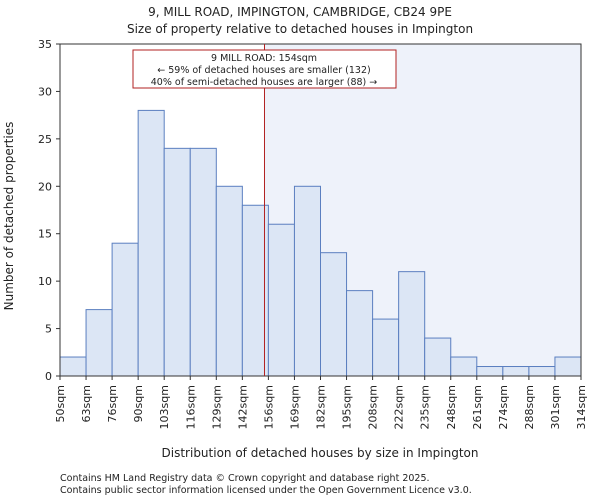 Image resolution: width=600 pixels, height=500 pixels. I want to click on x-tick-label: 63sqm, so click(86, 403).